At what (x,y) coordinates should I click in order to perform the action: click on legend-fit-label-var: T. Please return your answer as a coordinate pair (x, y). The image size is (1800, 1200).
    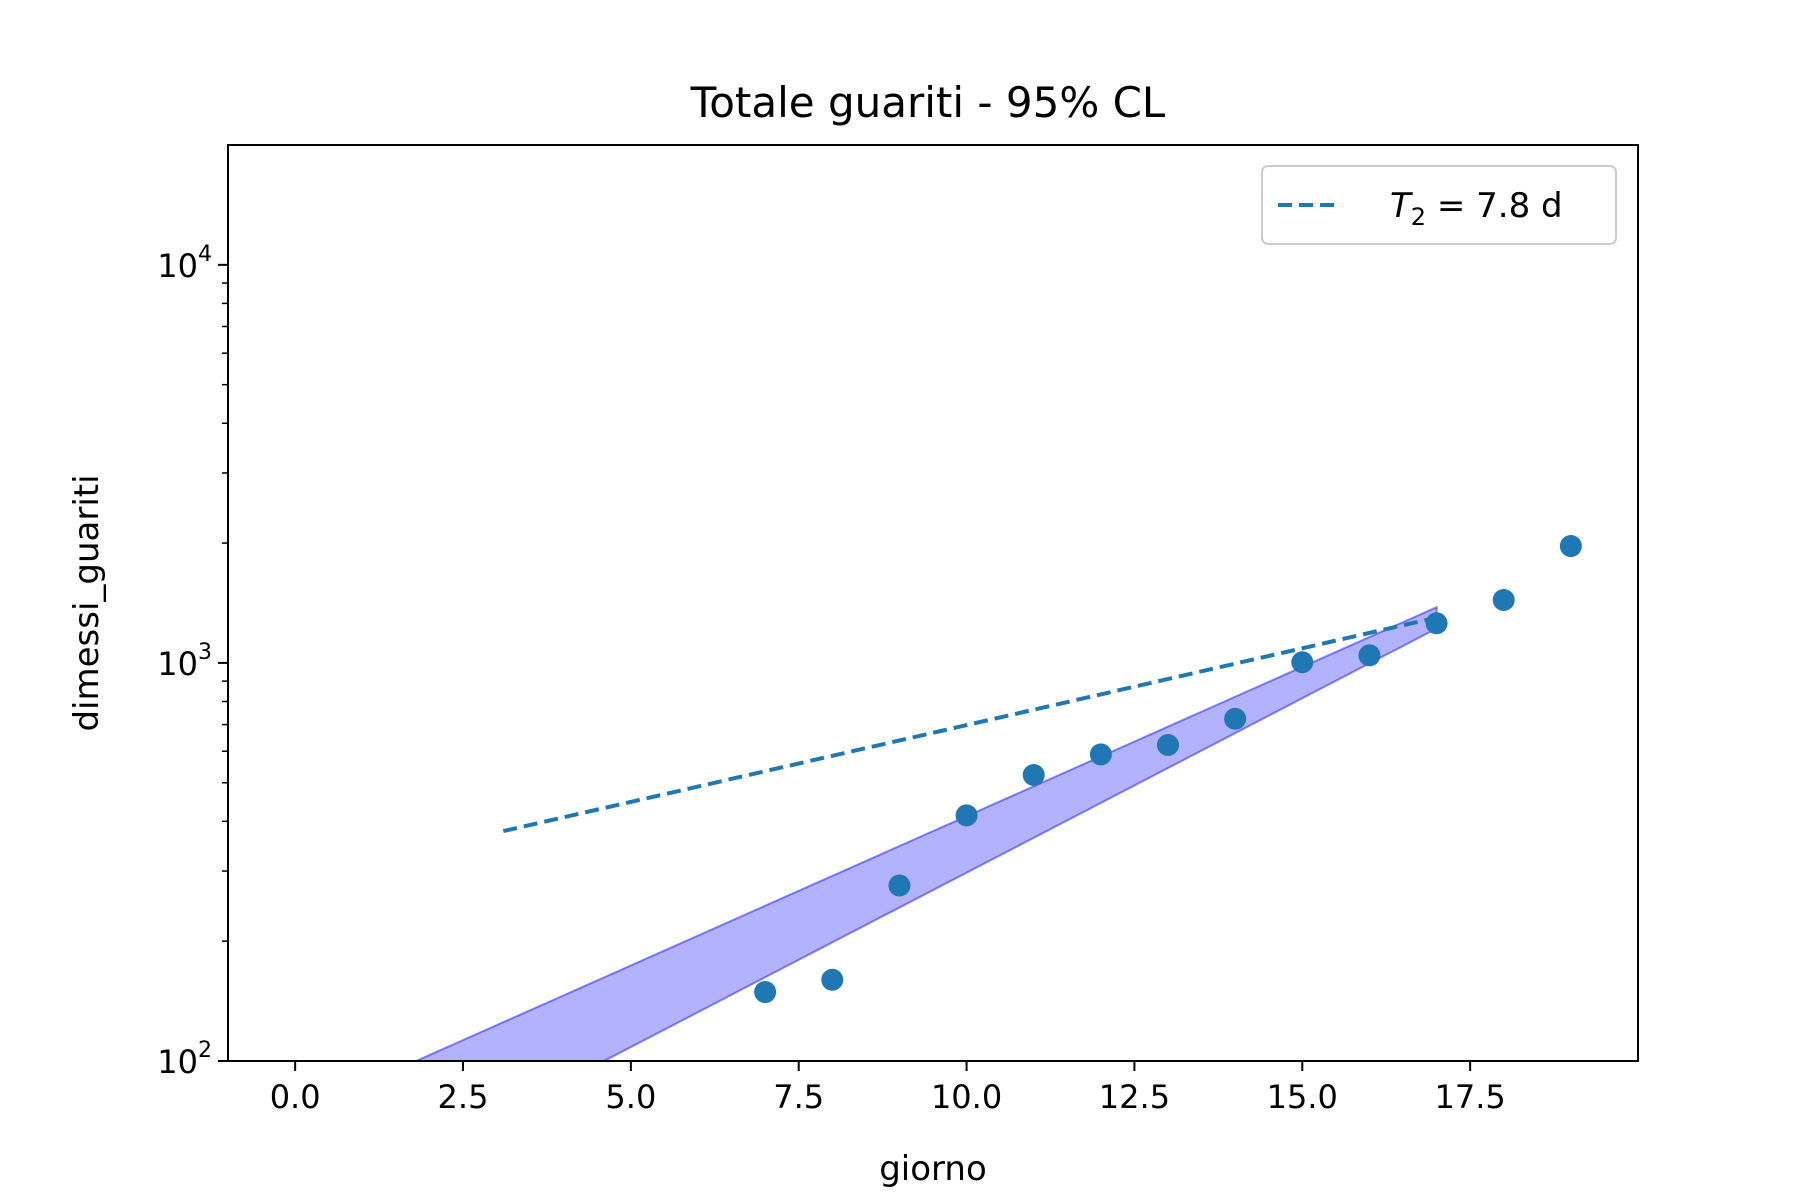
    Looking at the image, I should click on (1401, 206).